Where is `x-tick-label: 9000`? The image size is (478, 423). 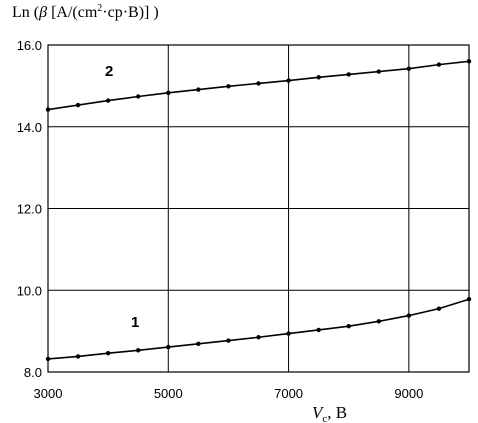 x-tick-label: 9000 is located at coordinates (408, 393).